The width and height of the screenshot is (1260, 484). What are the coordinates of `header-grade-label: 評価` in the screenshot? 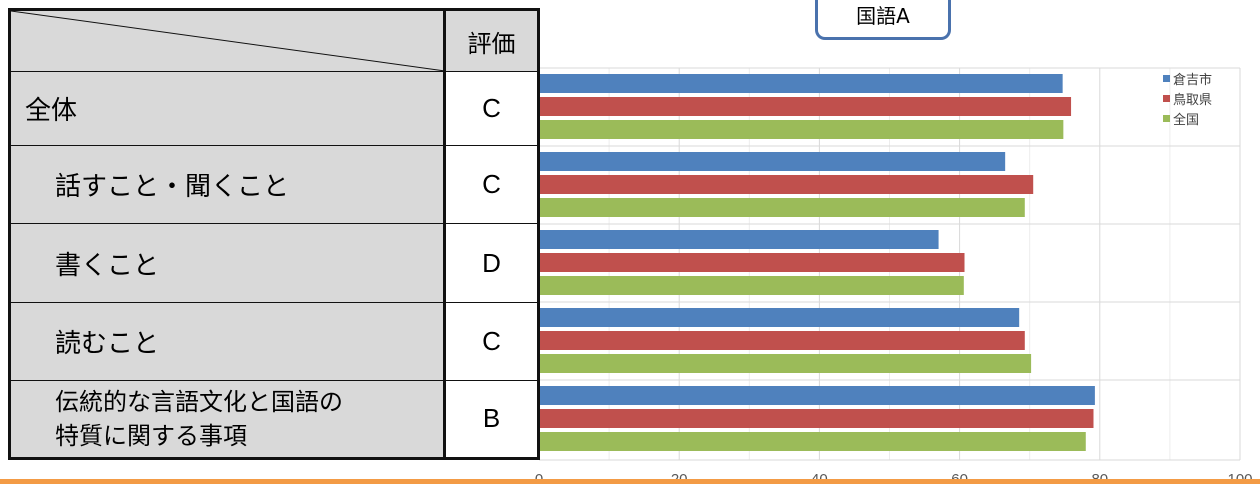 It's located at (492, 40).